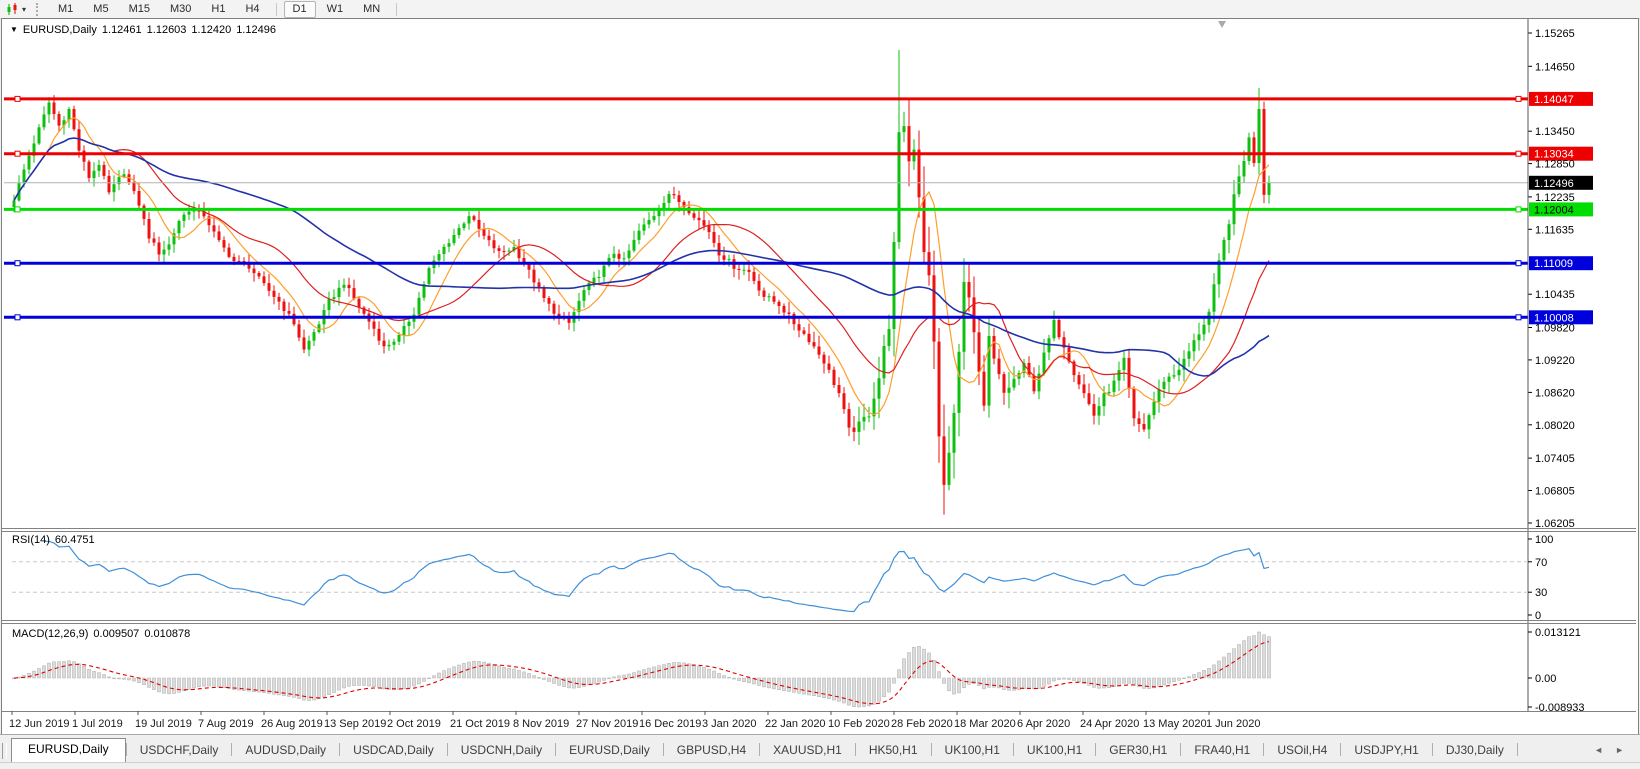 This screenshot has width=1640, height=769. Describe the element at coordinates (670, 724) in the screenshot. I see `svg-text: 16 Dec 2019` at that location.